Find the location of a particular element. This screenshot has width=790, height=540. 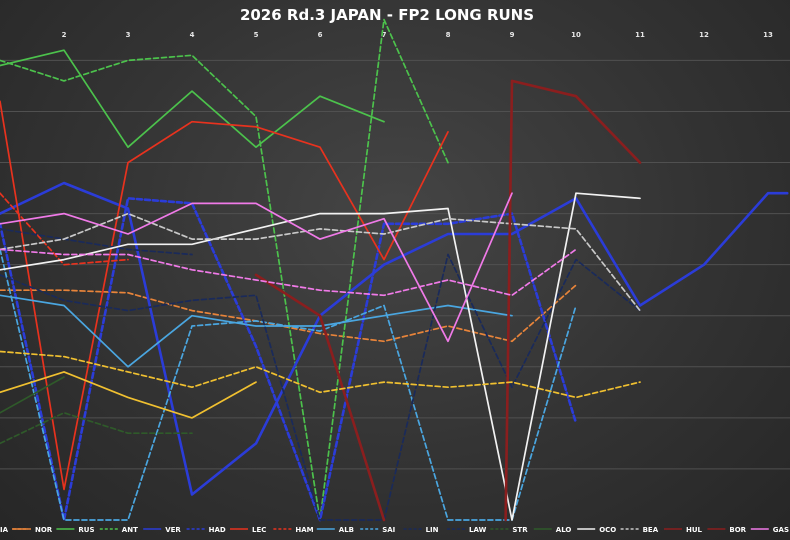

chart-title: 2026 Rd.3 JAPAN - FP2 LONG RUNS is located at coordinates (387, 15).